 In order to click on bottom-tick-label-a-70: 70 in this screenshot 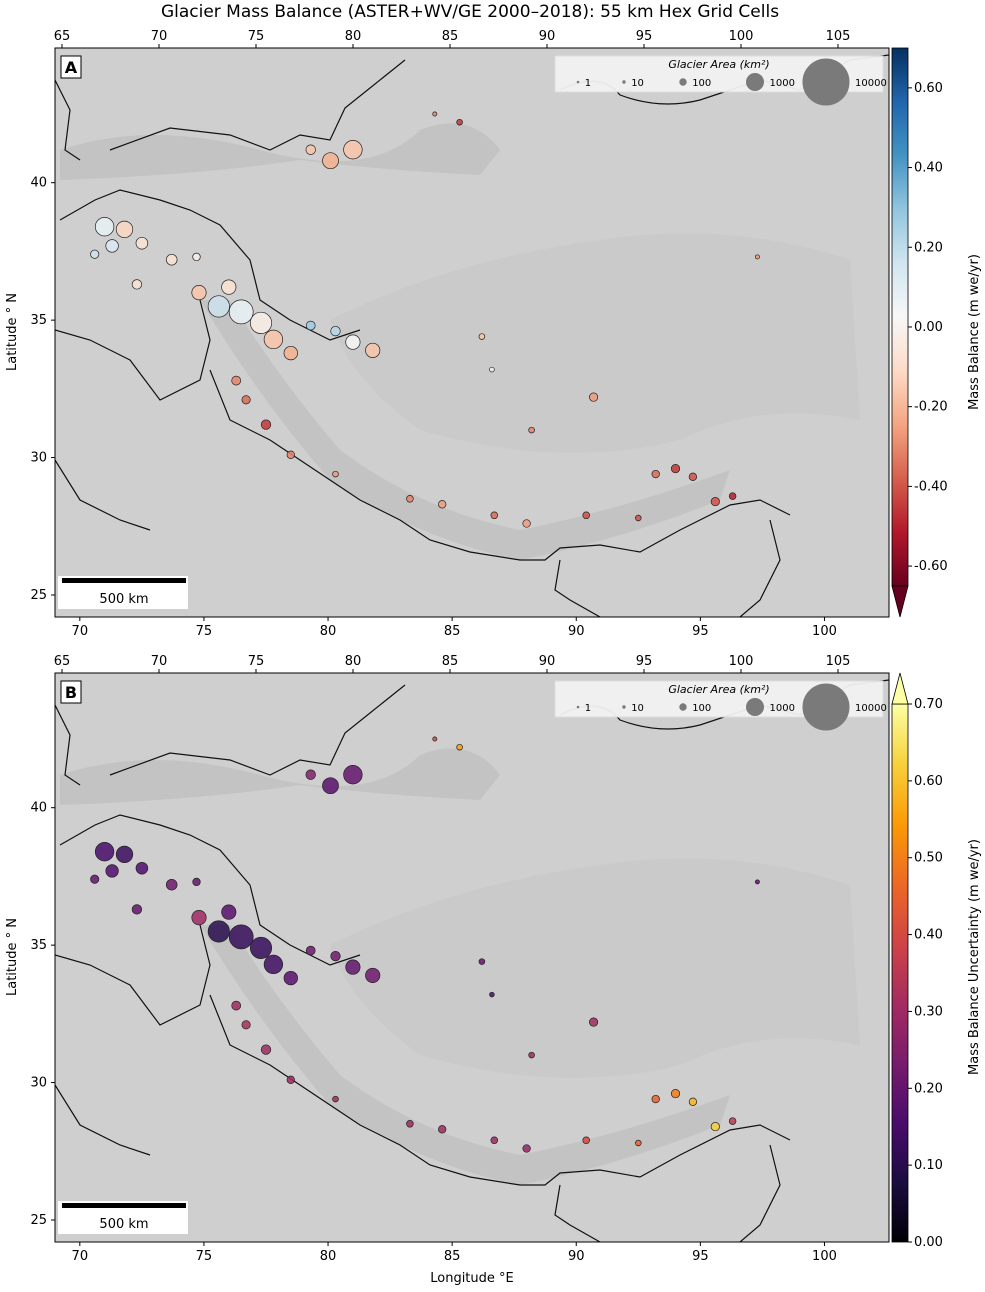, I will do `click(80, 631)`.